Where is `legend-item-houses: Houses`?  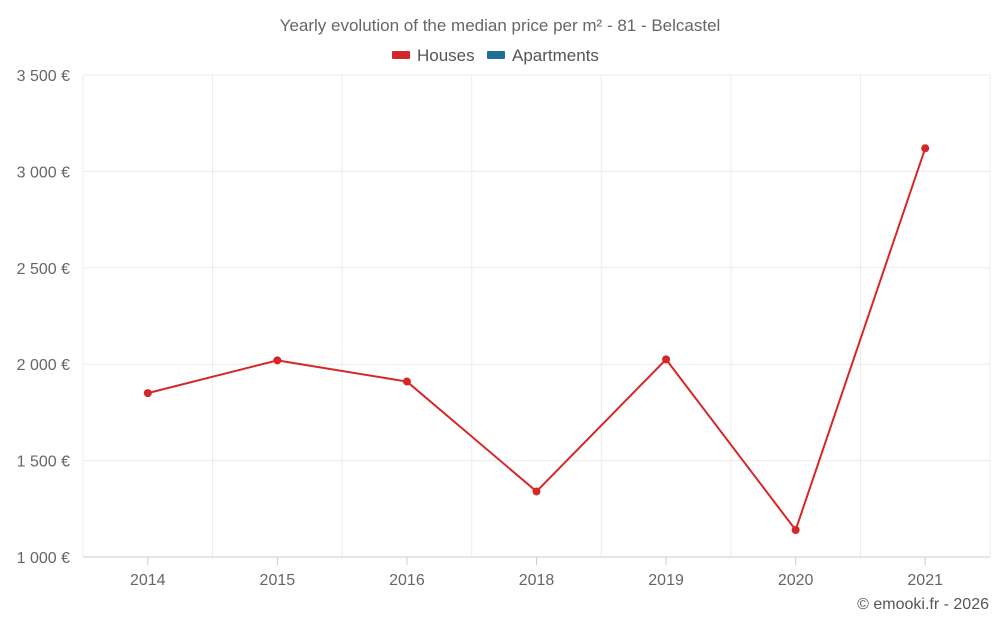
legend-item-houses: Houses is located at coordinates (433, 55).